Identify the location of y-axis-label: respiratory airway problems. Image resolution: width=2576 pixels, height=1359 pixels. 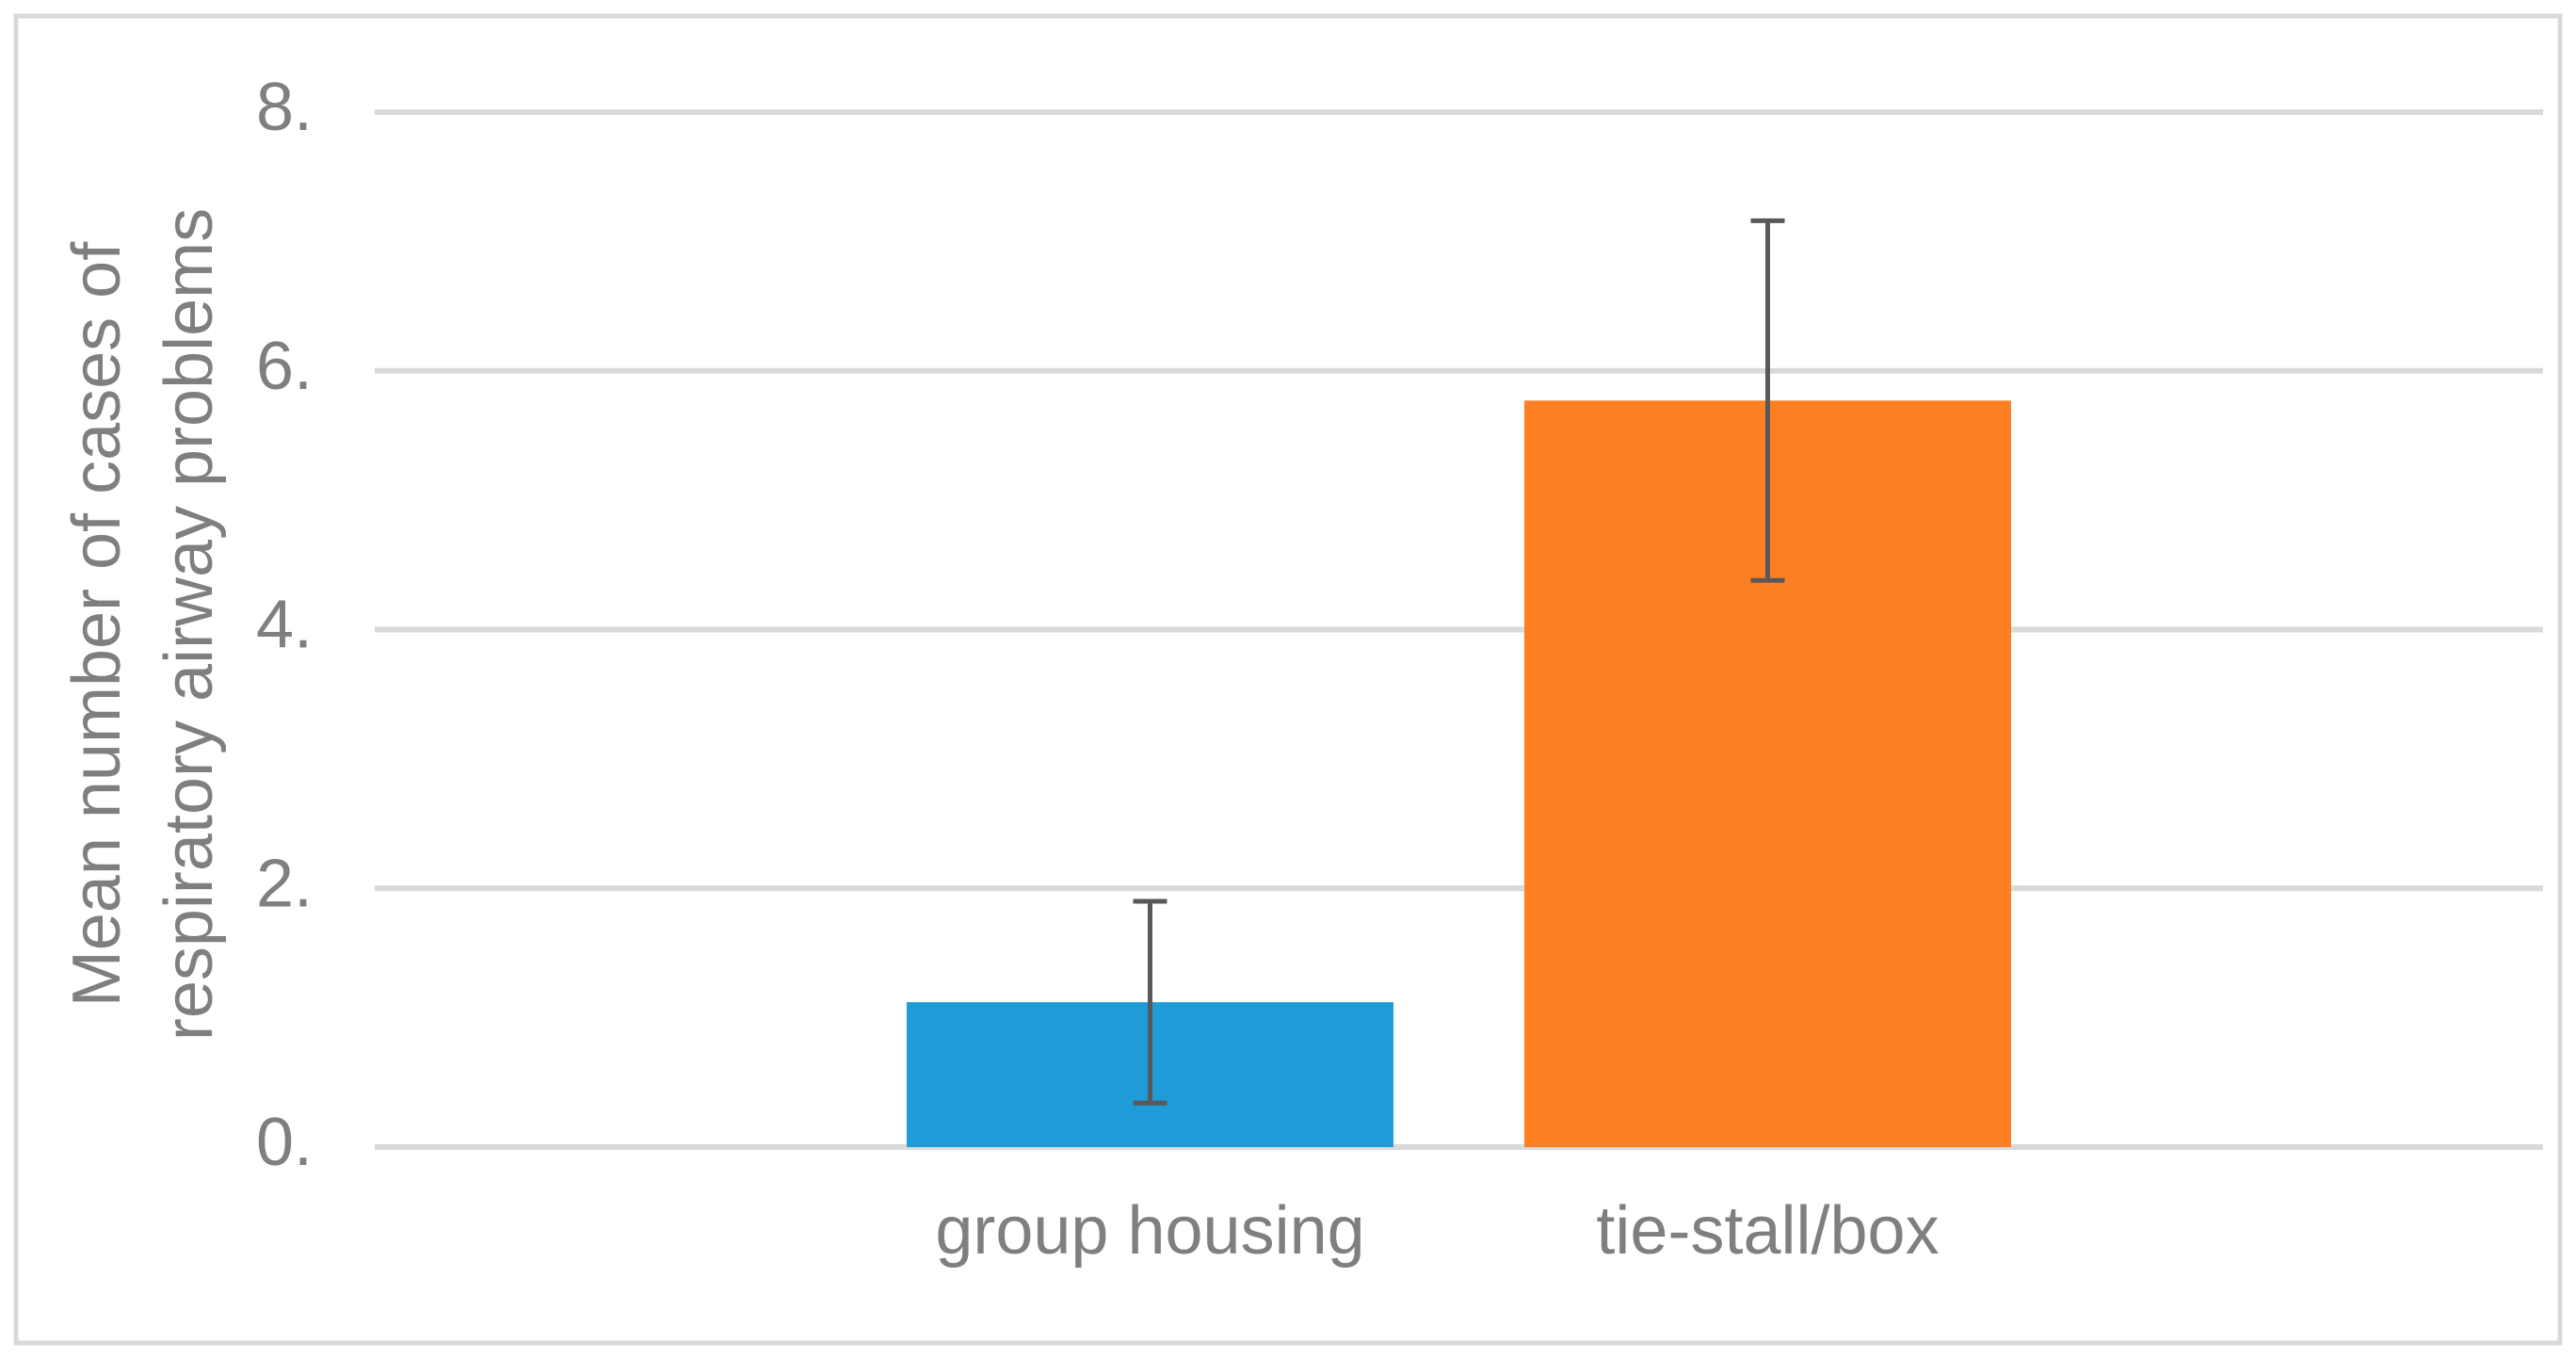
(189, 624).